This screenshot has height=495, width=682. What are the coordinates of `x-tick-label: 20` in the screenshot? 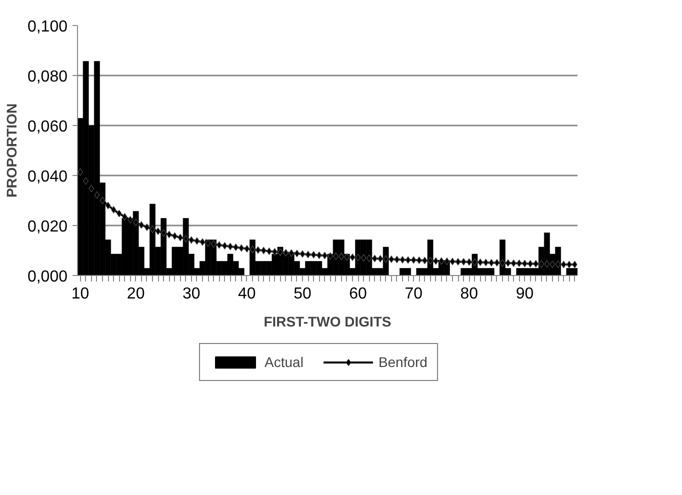 It's located at (135, 294).